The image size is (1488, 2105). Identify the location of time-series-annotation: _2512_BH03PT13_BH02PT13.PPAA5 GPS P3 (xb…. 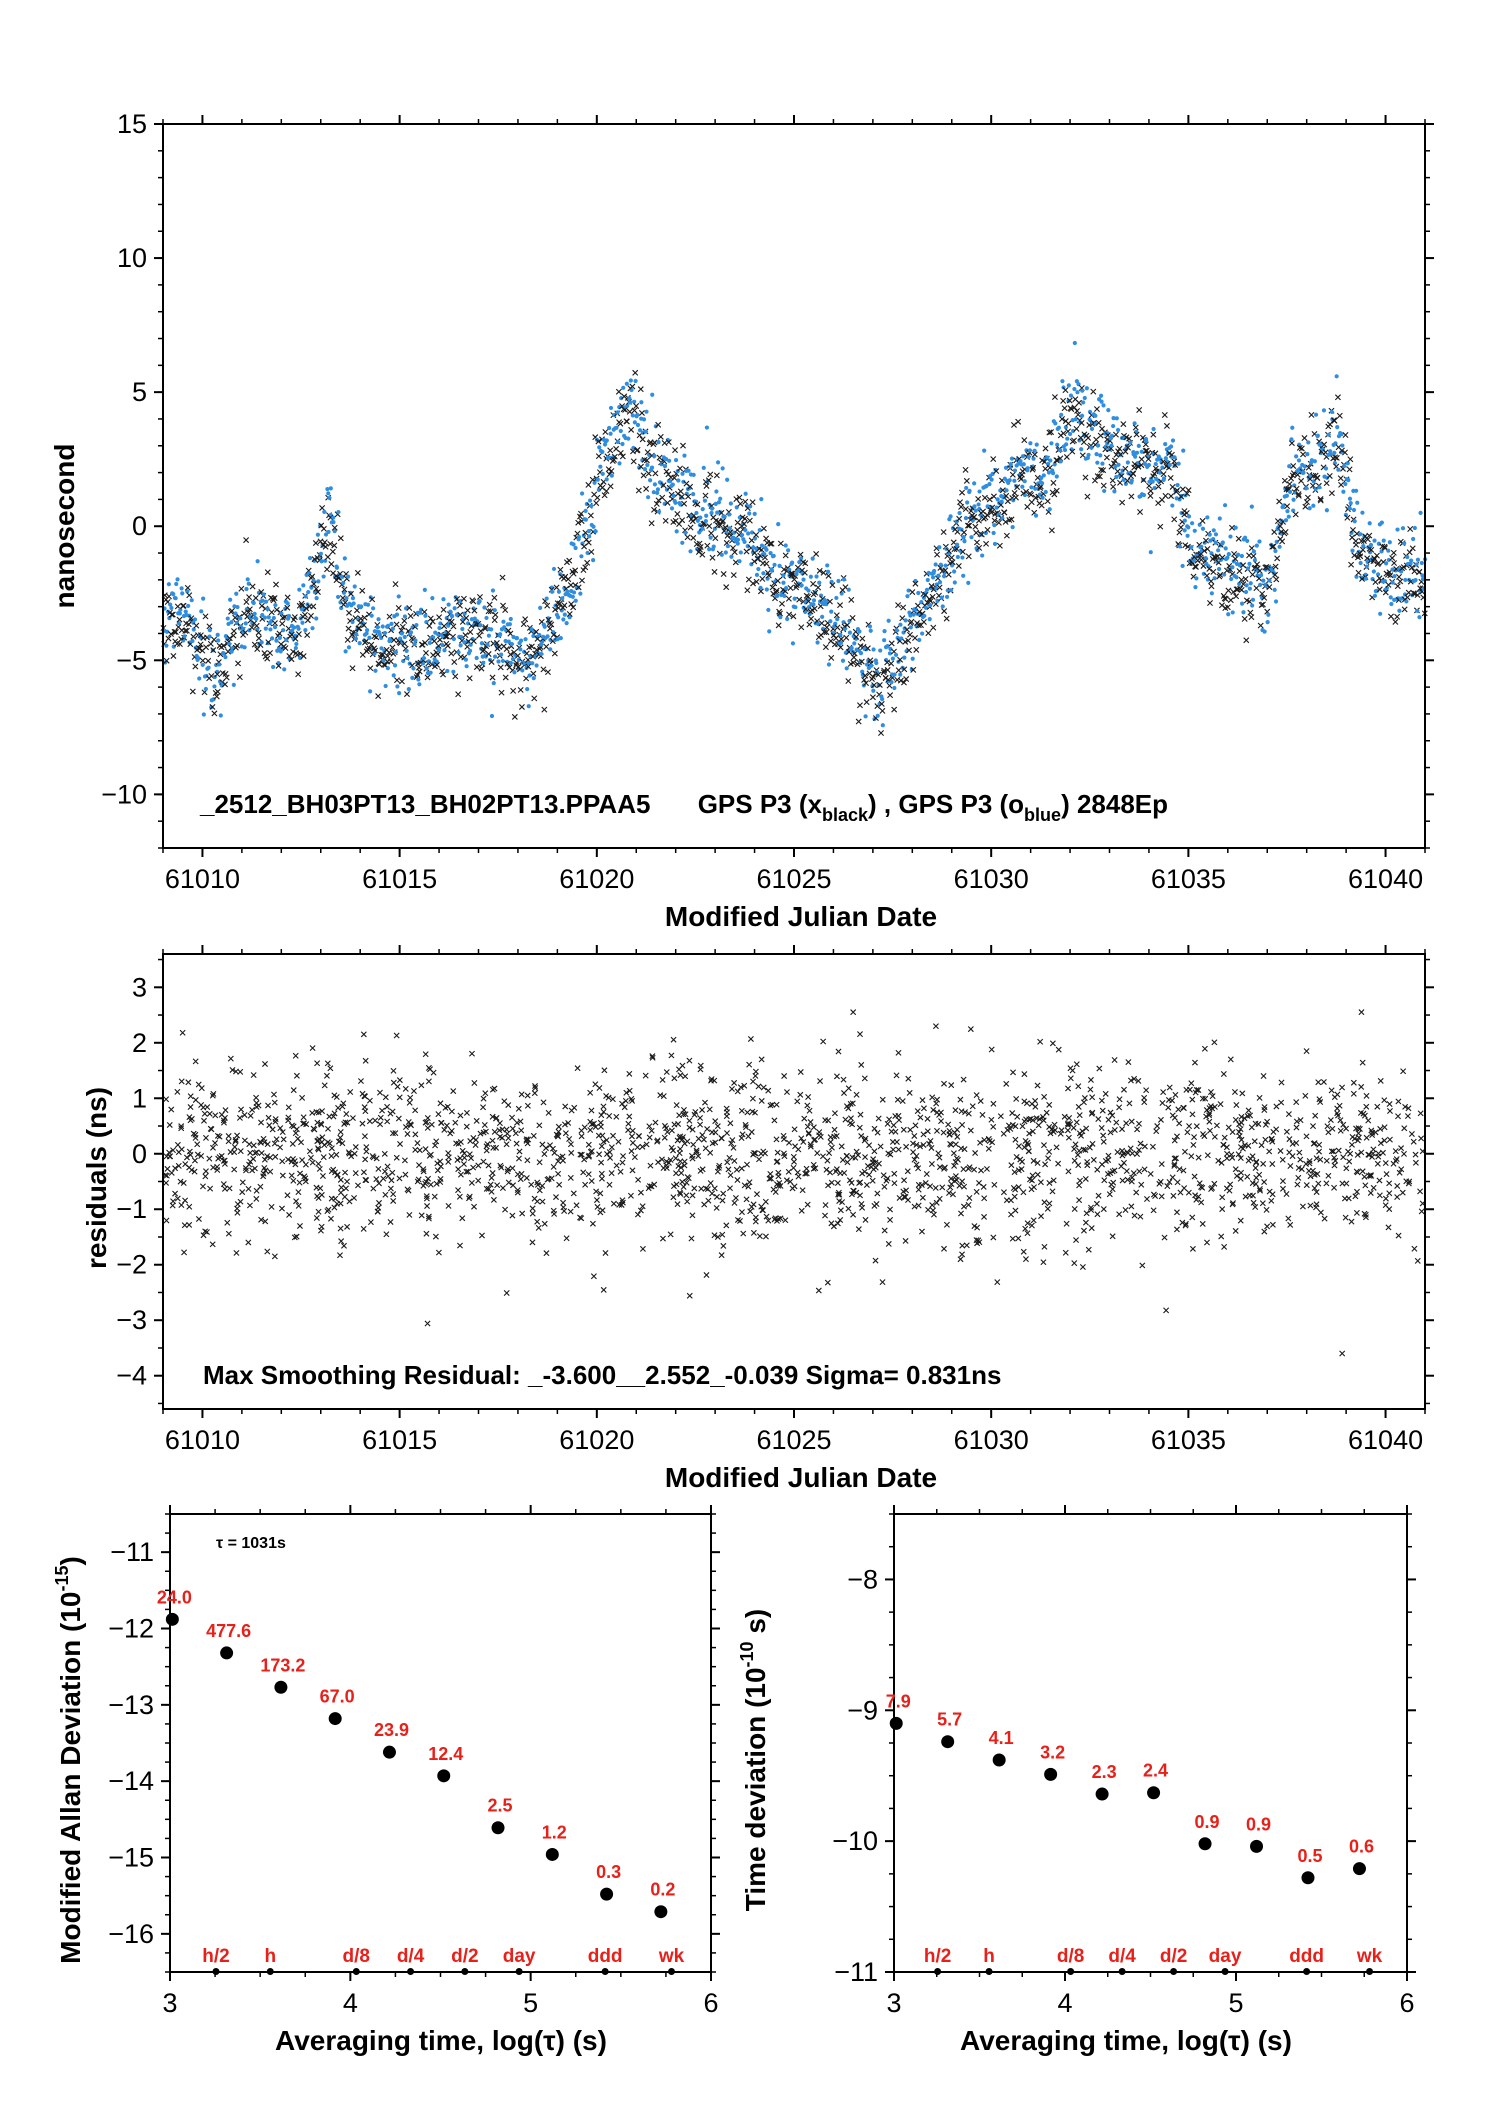
(683, 807).